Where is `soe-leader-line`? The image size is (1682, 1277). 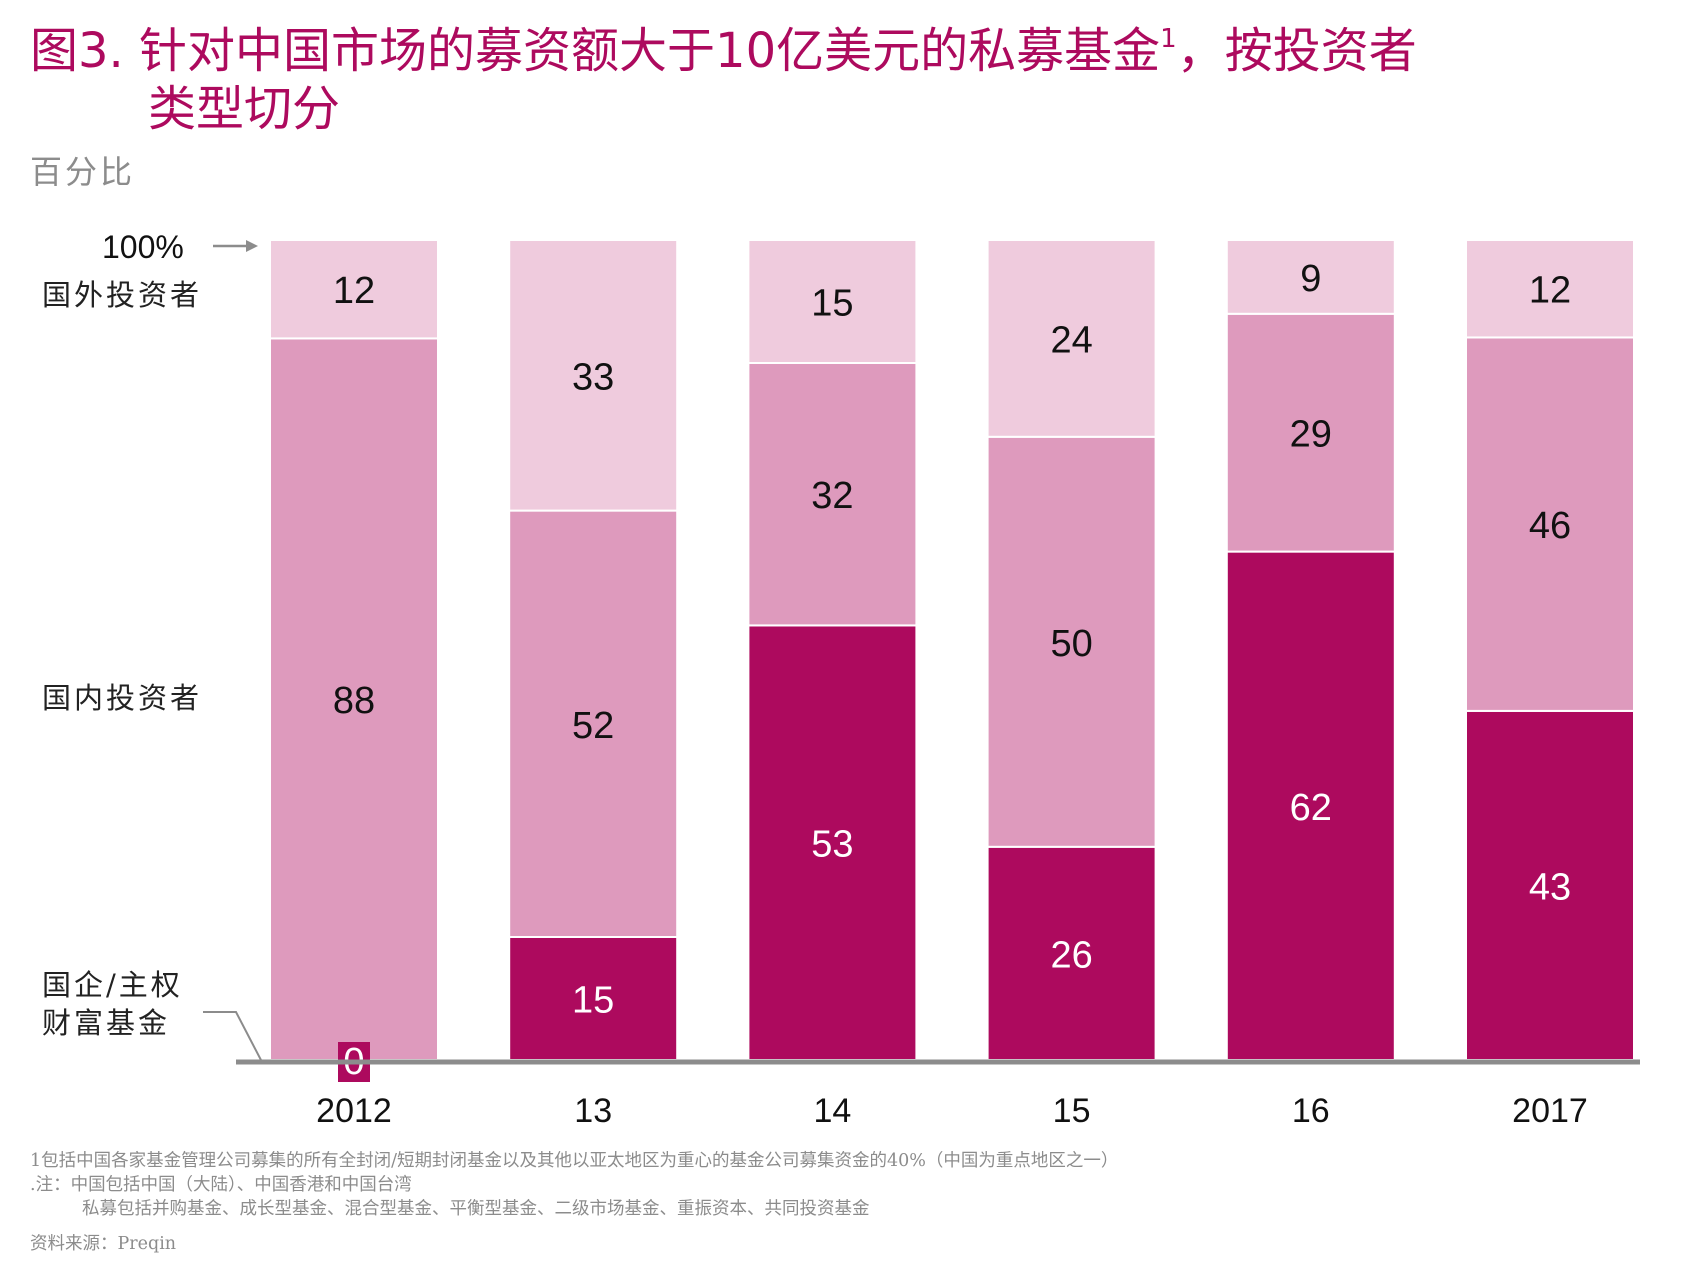 soe-leader-line is located at coordinates (233, 1037).